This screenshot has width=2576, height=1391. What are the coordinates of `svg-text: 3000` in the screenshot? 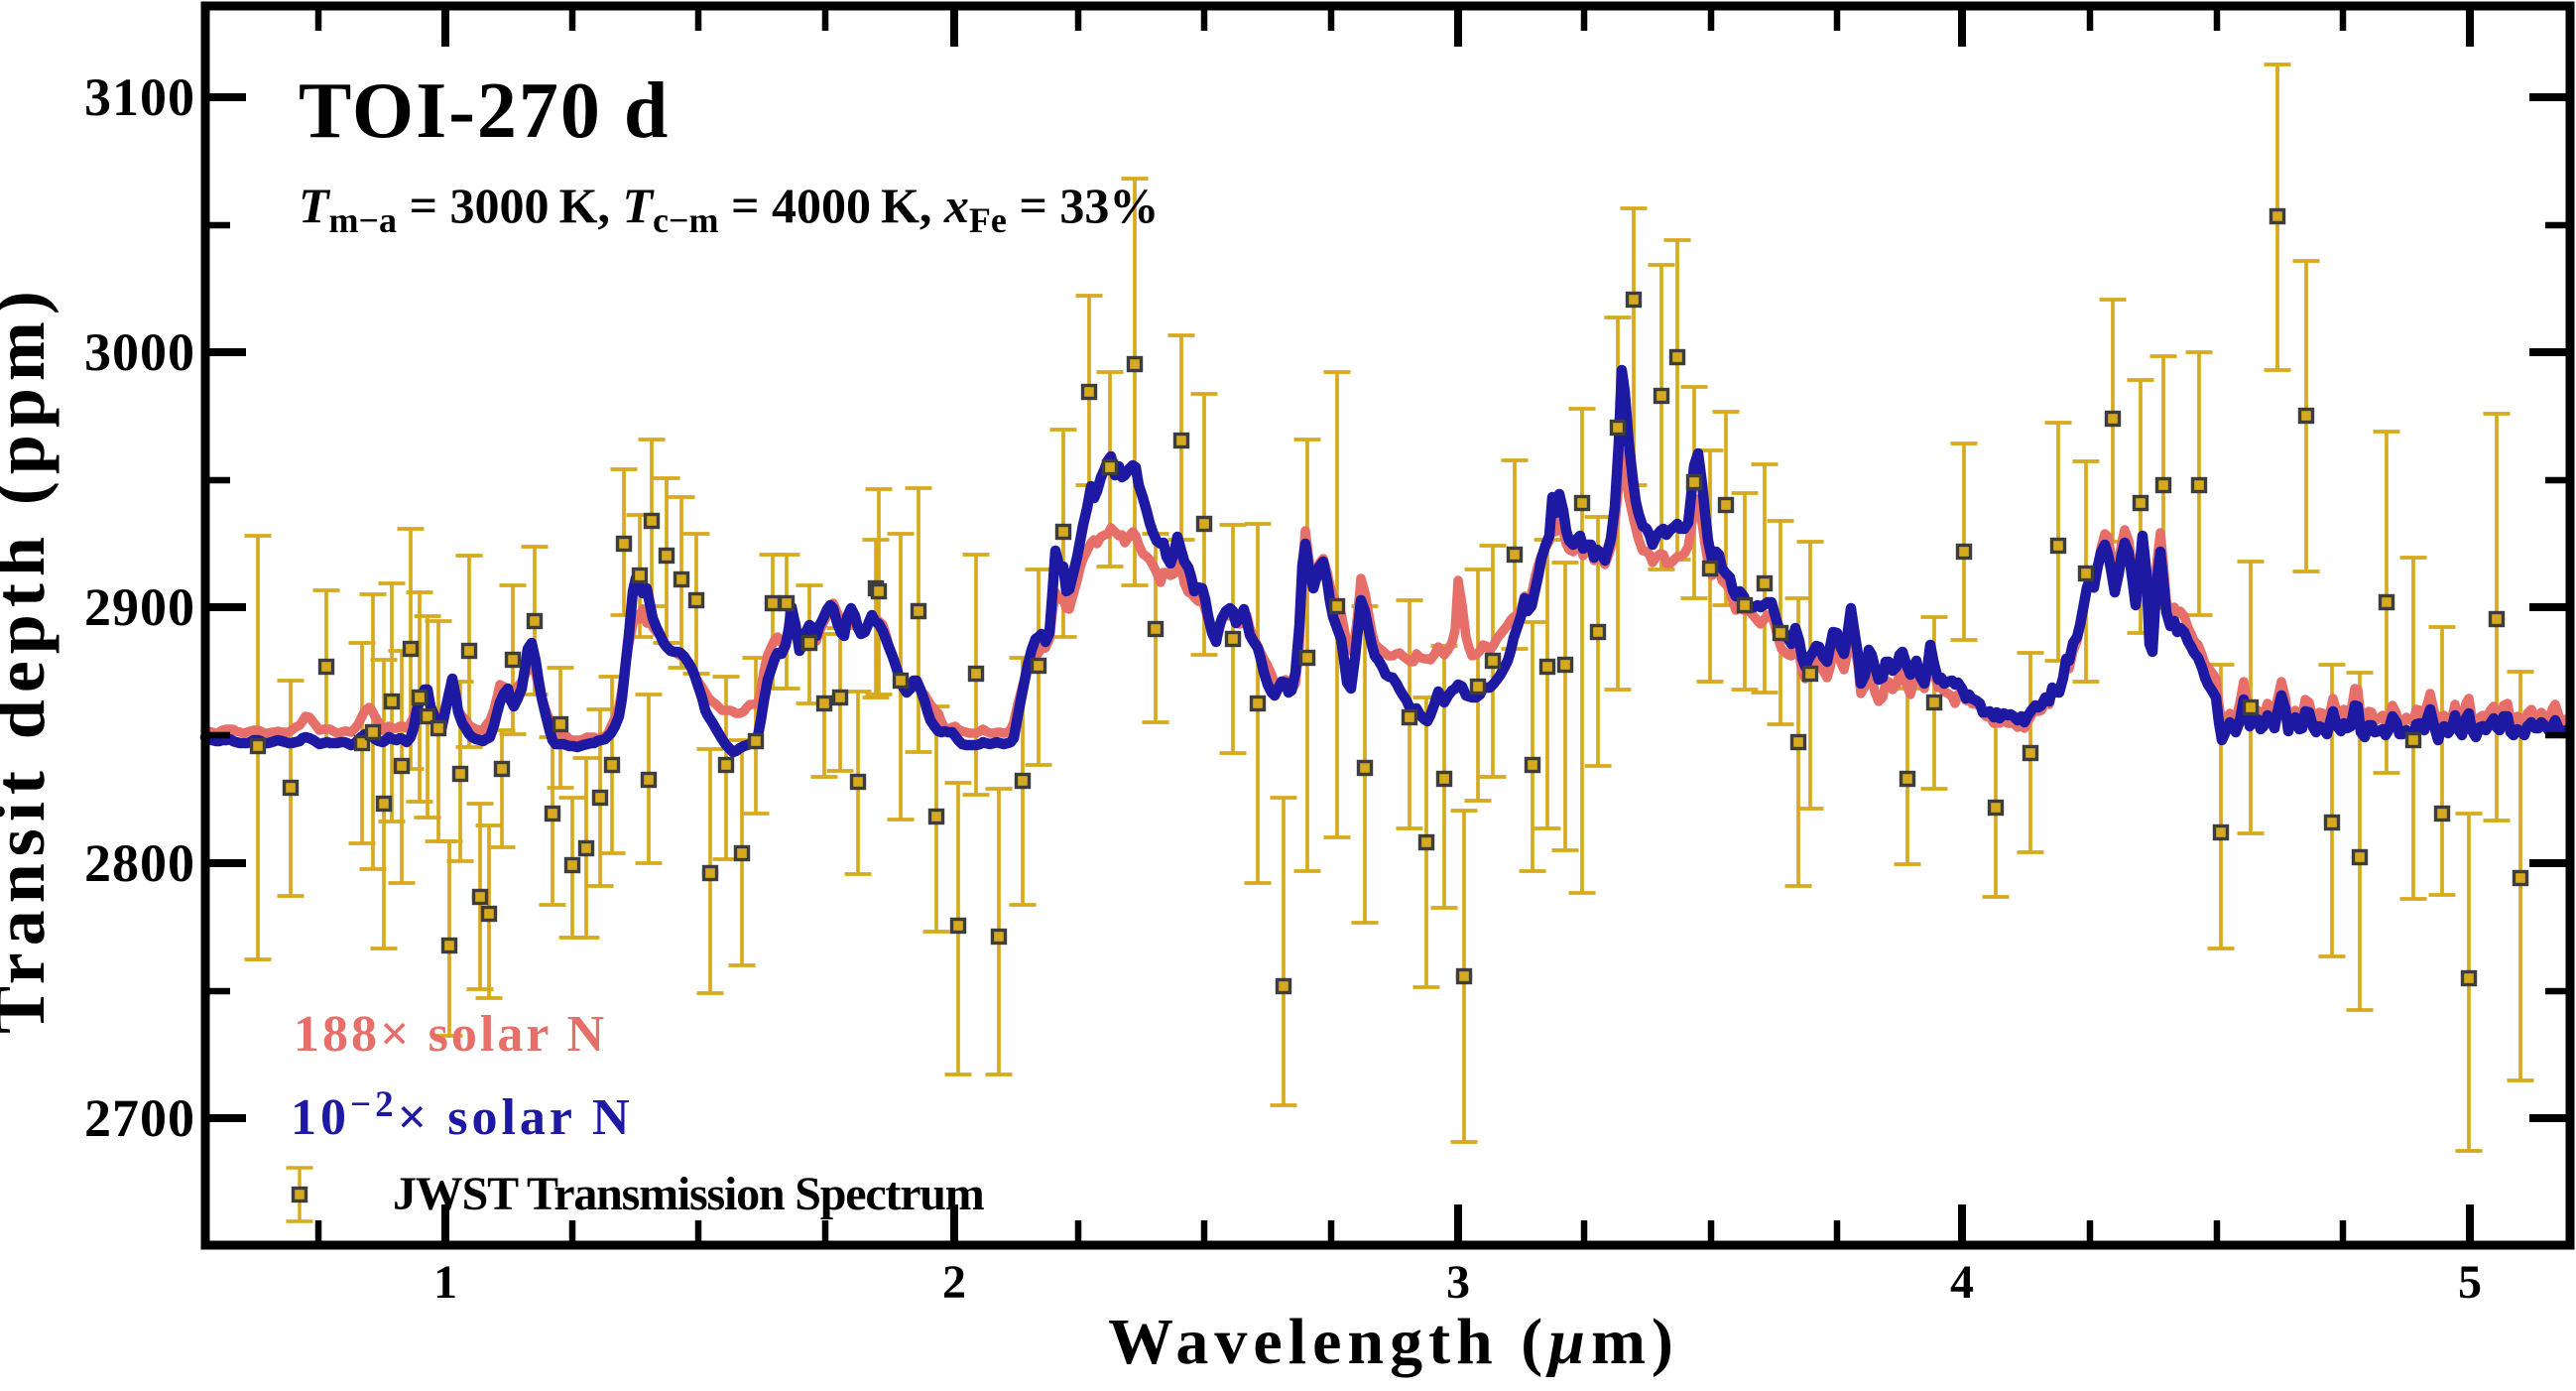 It's located at (139, 352).